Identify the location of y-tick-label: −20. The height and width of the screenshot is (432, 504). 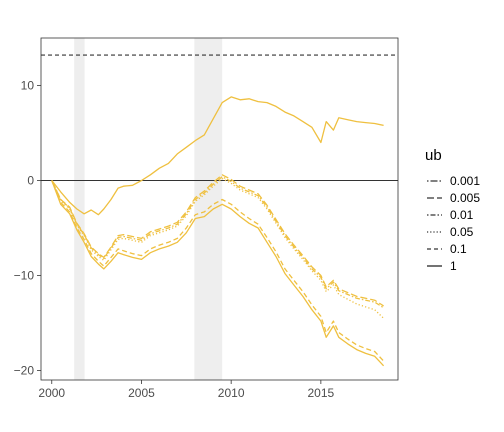
(24, 371).